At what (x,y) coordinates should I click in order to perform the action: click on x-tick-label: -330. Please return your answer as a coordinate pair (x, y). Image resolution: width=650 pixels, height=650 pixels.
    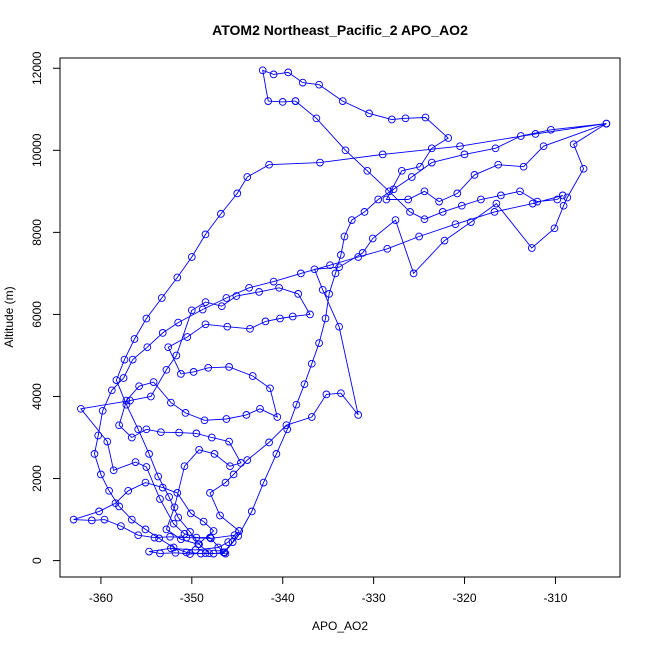
    Looking at the image, I should click on (374, 598).